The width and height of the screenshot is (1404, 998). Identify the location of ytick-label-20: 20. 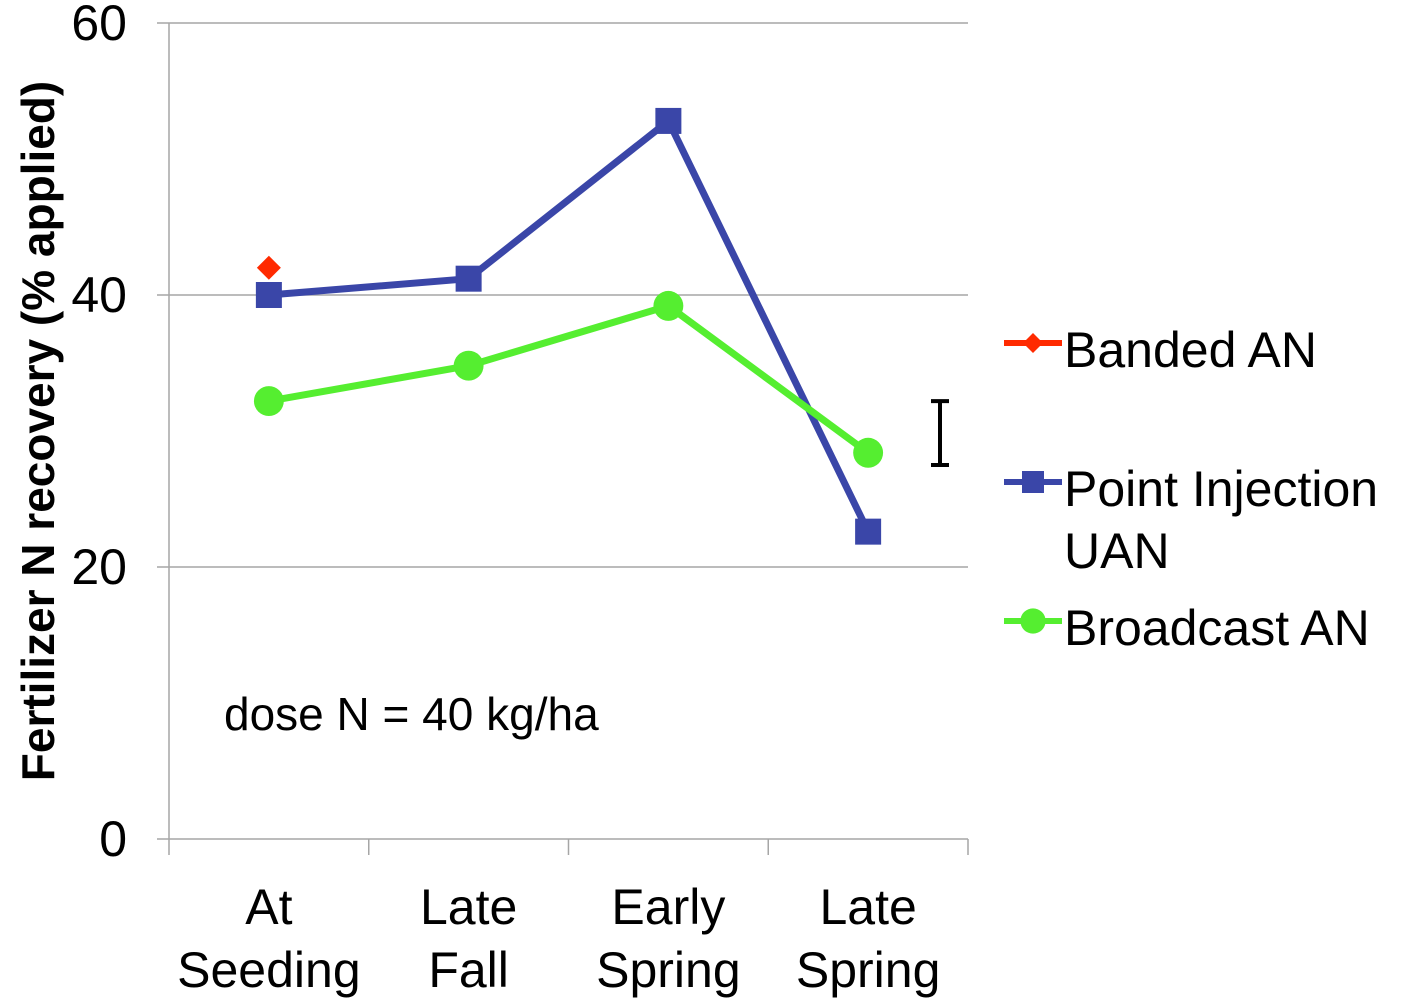
(99, 567).